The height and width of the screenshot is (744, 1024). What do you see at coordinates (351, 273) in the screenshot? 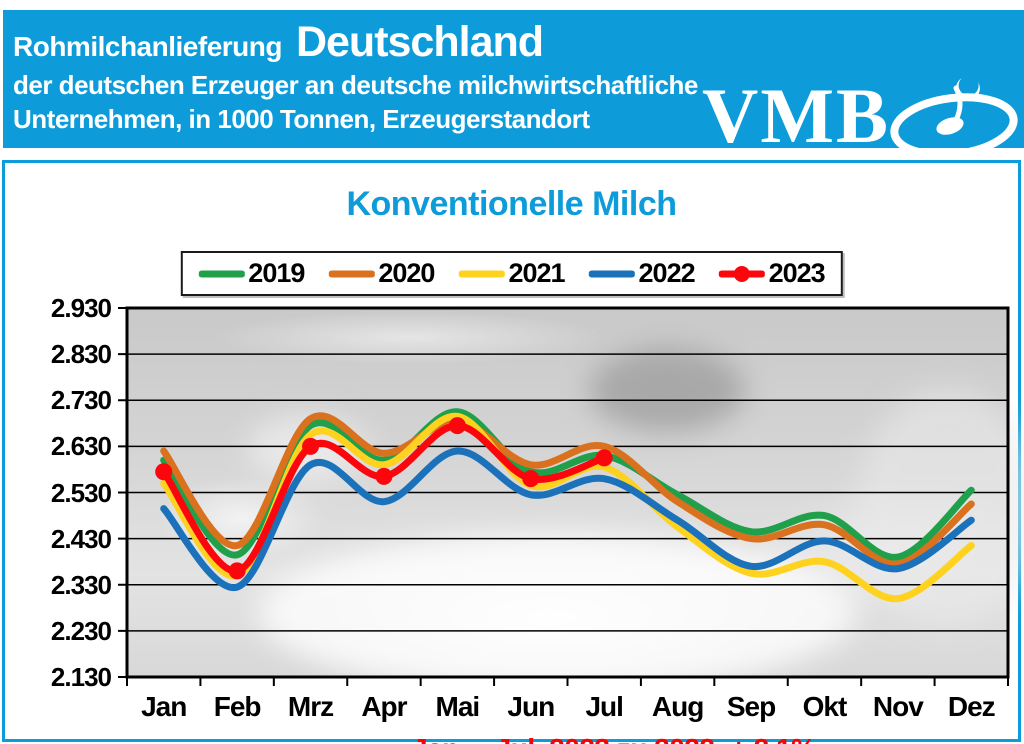
I see `legend-swatch-2020` at bounding box center [351, 273].